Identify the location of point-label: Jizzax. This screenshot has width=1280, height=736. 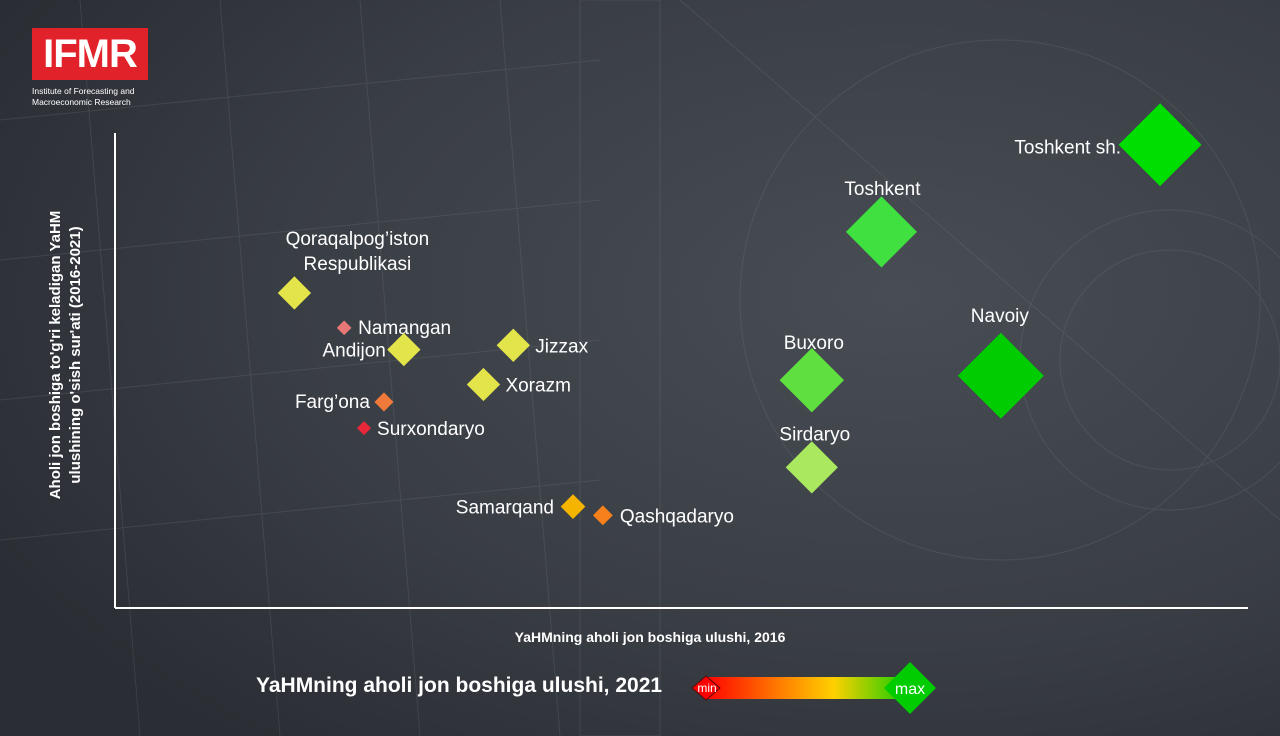
(561, 346).